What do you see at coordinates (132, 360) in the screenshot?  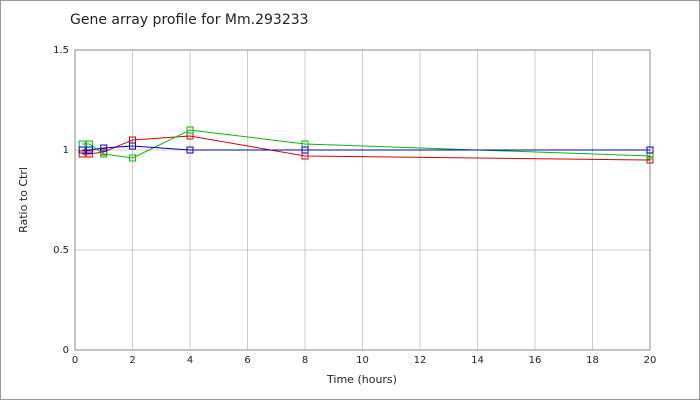 I see `x-tick-label: 2` at bounding box center [132, 360].